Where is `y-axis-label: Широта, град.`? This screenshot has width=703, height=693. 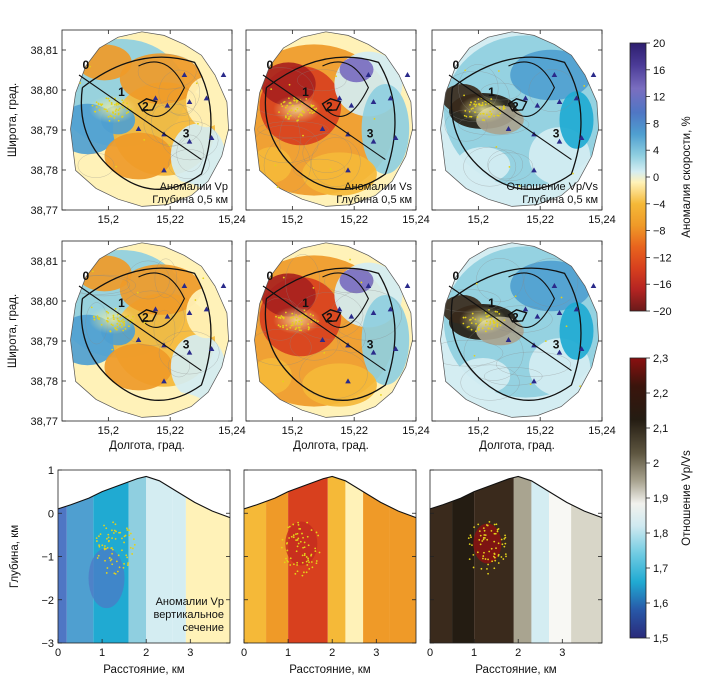 y-axis-label: Широта, град. is located at coordinates (13, 120).